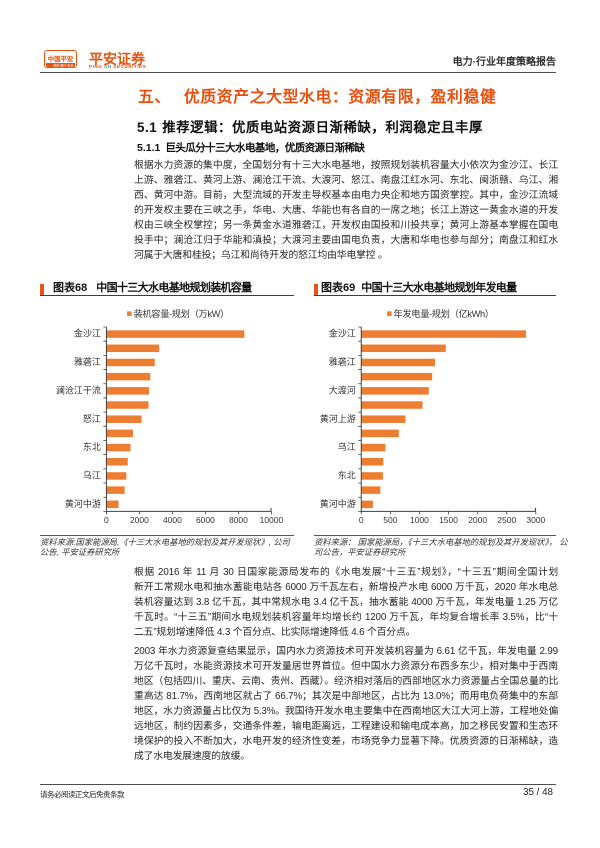 Image resolution: width=600 pixels, height=848 pixels. I want to click on svg-text: 2500, so click(506, 520).